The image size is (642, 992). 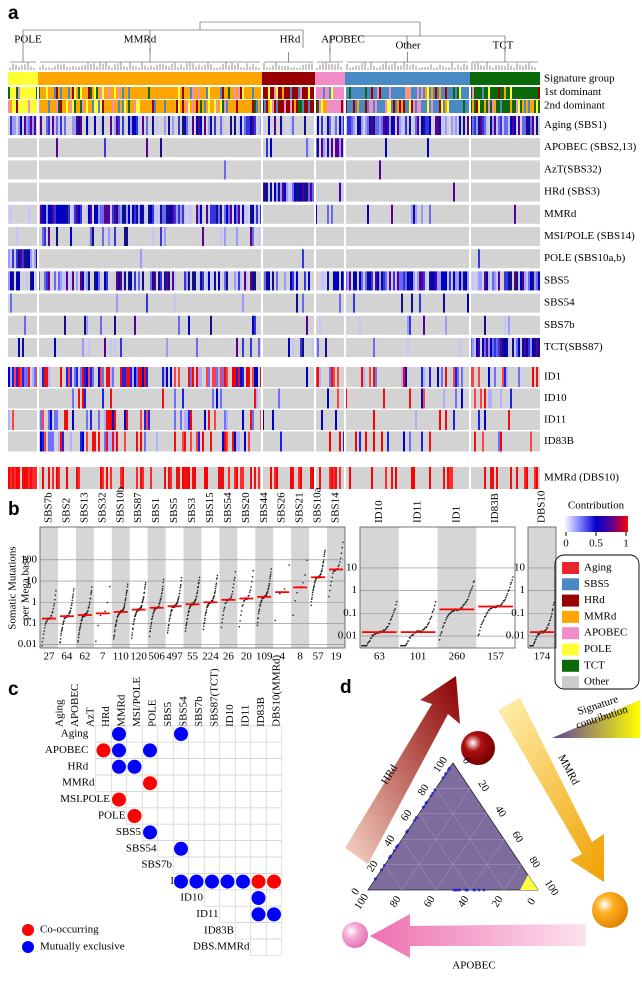 What do you see at coordinates (228, 507) in the screenshot?
I see `category-label: SBS54` at bounding box center [228, 507].